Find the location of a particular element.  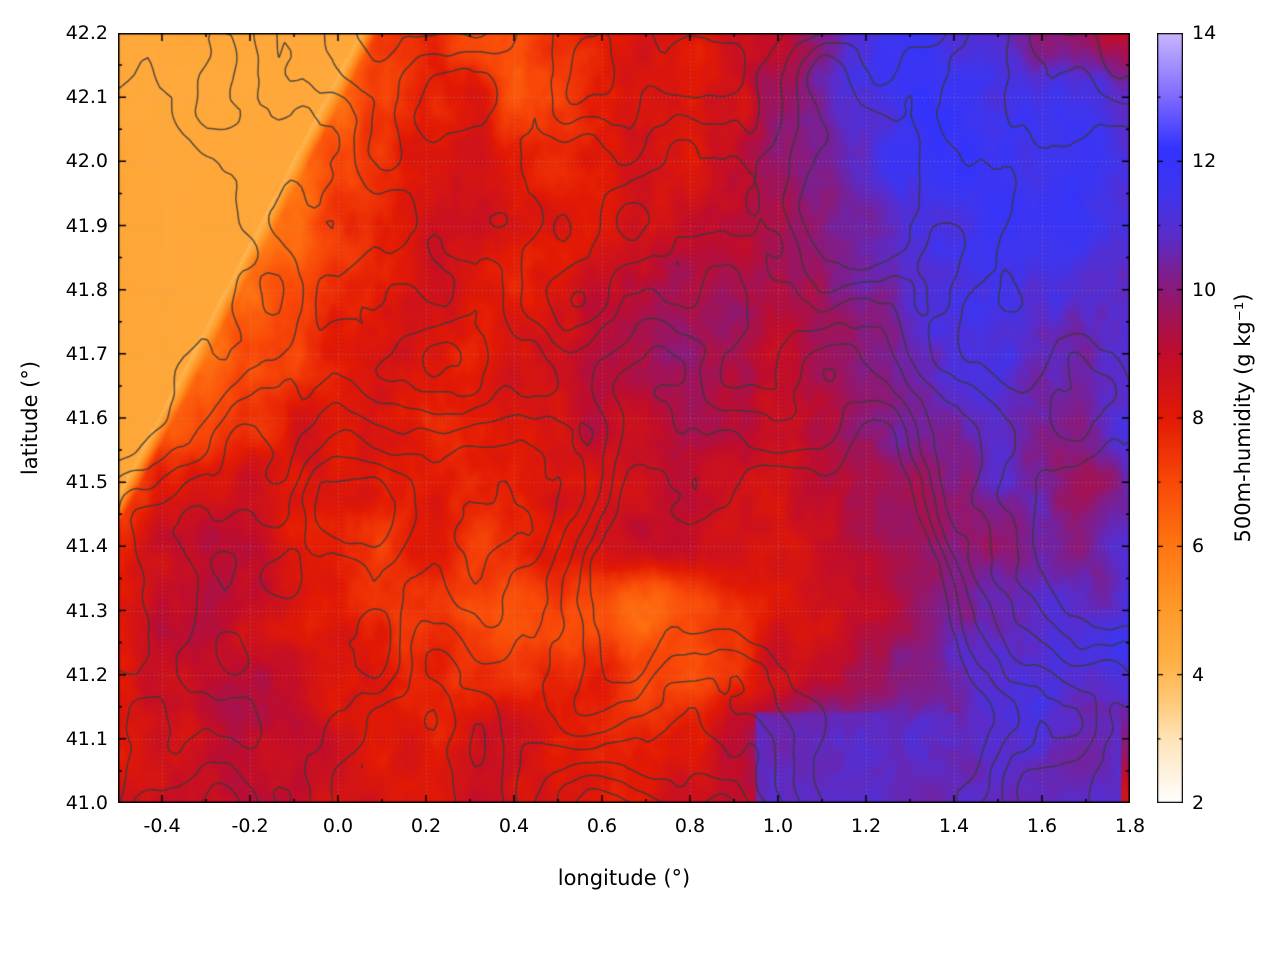

y-tick-label: 41.5 is located at coordinates (86, 482).